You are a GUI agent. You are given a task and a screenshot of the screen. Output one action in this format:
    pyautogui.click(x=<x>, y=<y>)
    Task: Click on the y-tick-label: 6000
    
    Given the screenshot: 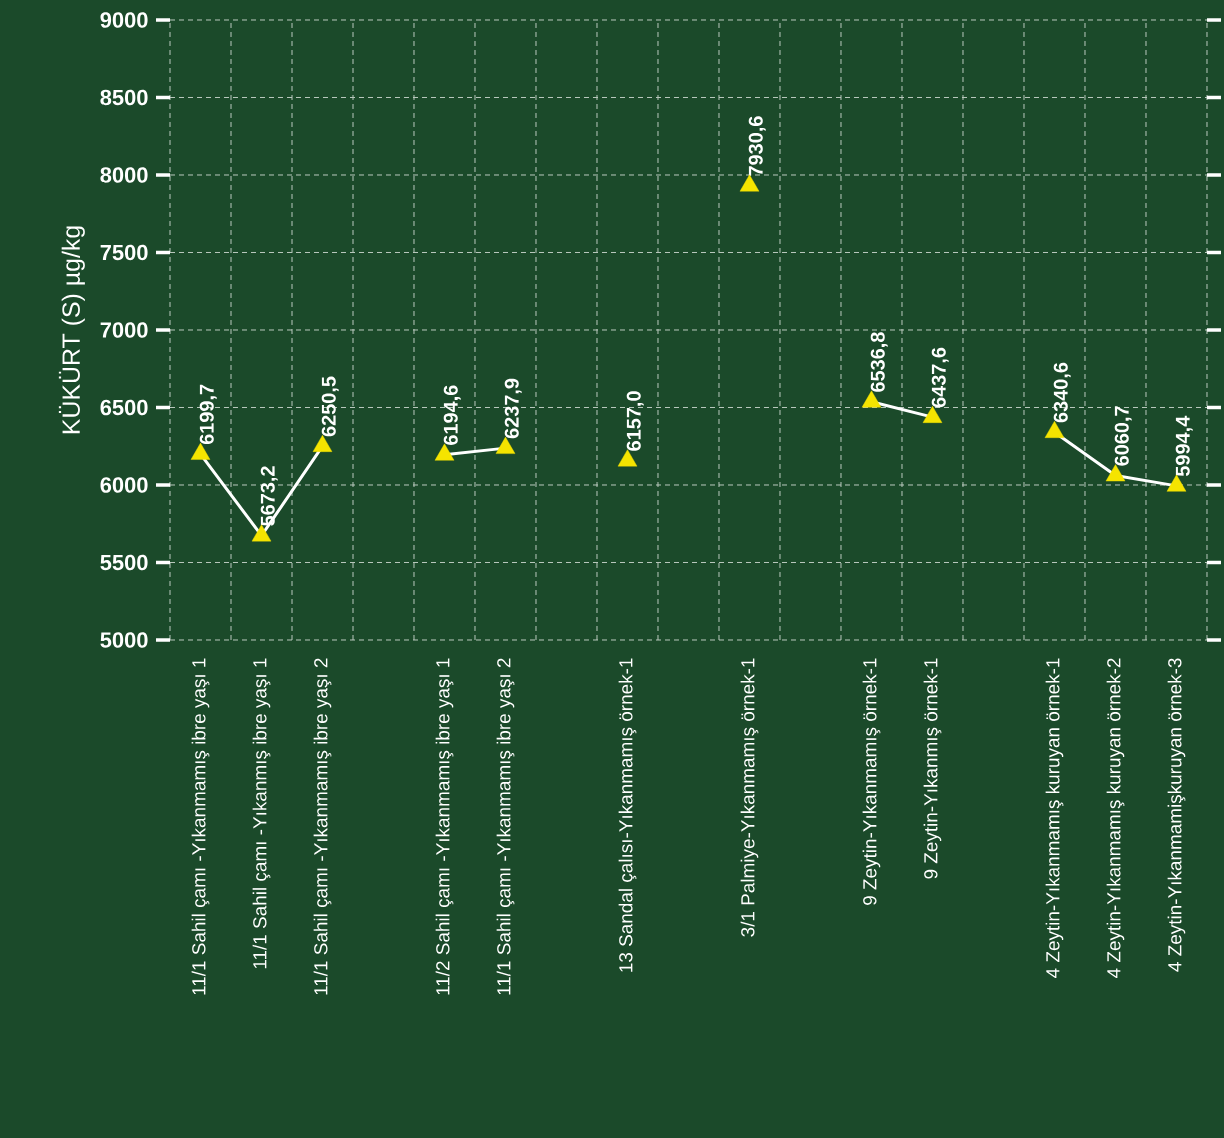 What is the action you would take?
    pyautogui.click(x=124, y=485)
    